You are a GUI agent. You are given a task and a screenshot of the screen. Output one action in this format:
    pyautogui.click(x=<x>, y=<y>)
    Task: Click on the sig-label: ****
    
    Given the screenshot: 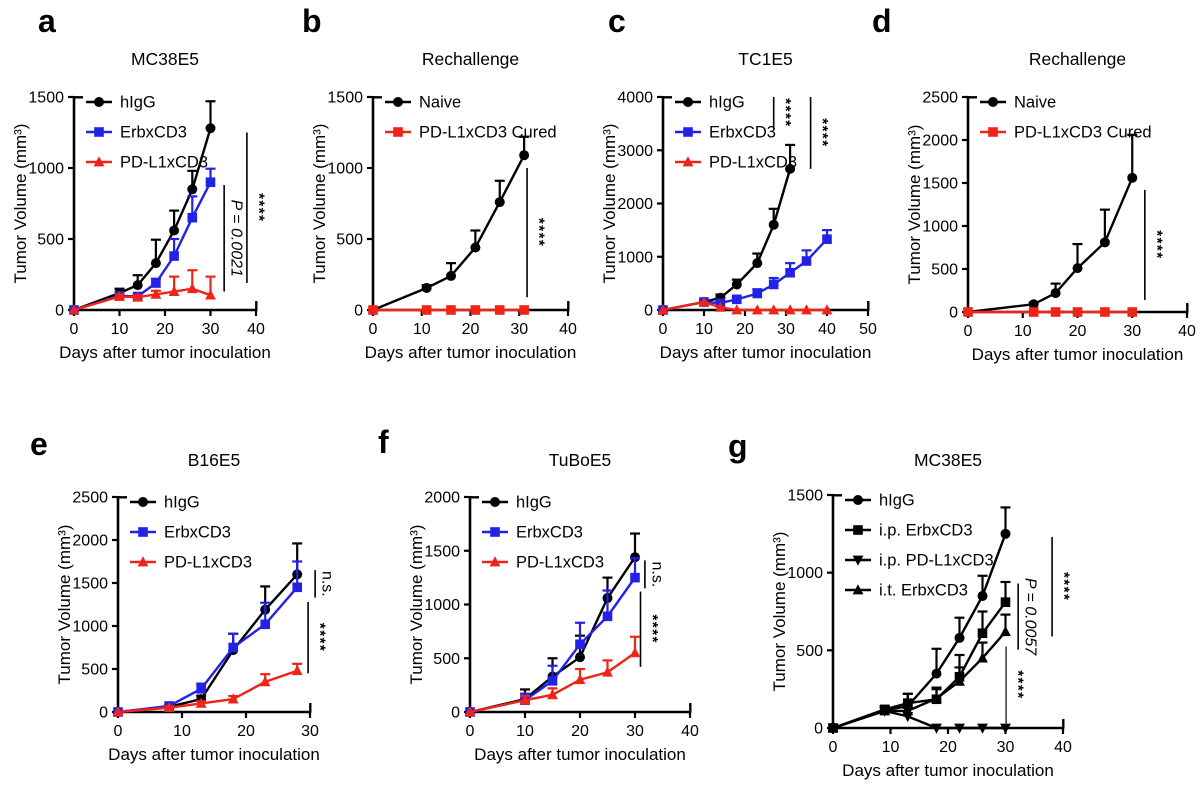 What is the action you would take?
    pyautogui.click(x=539, y=232)
    